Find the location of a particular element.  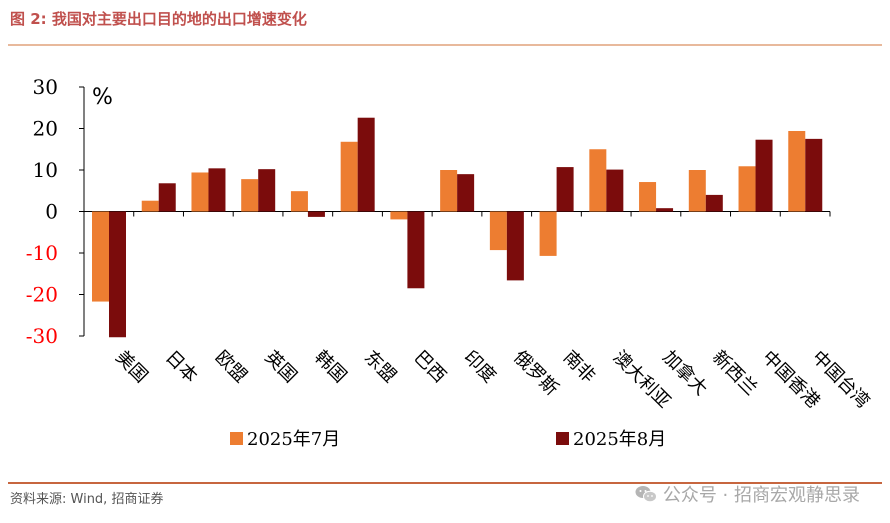

x-tick-label: 印度 is located at coordinates (479, 367).